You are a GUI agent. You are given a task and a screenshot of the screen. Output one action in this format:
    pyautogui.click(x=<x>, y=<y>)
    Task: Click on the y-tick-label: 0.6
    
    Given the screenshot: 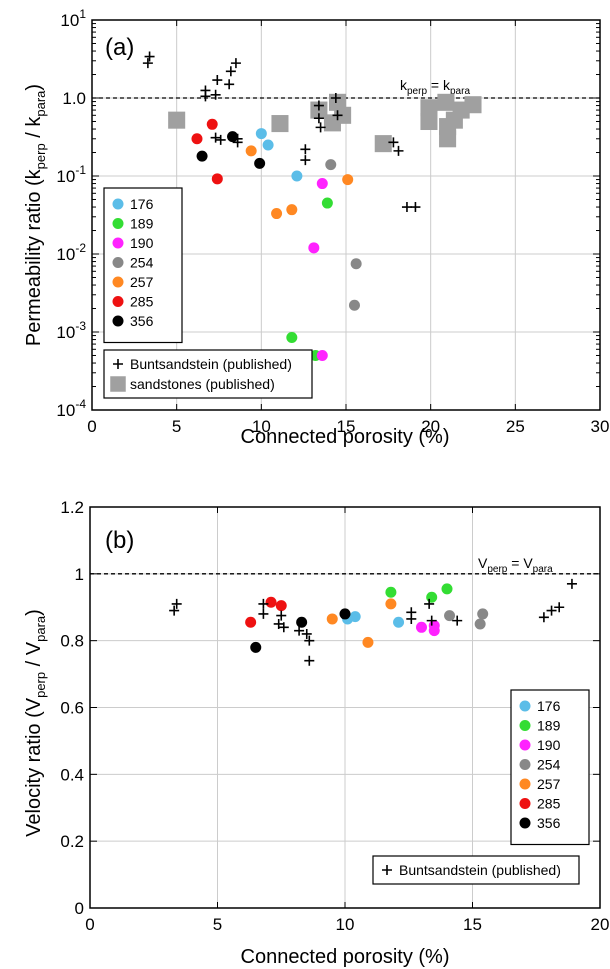 What is the action you would take?
    pyautogui.click(x=72, y=708)
    